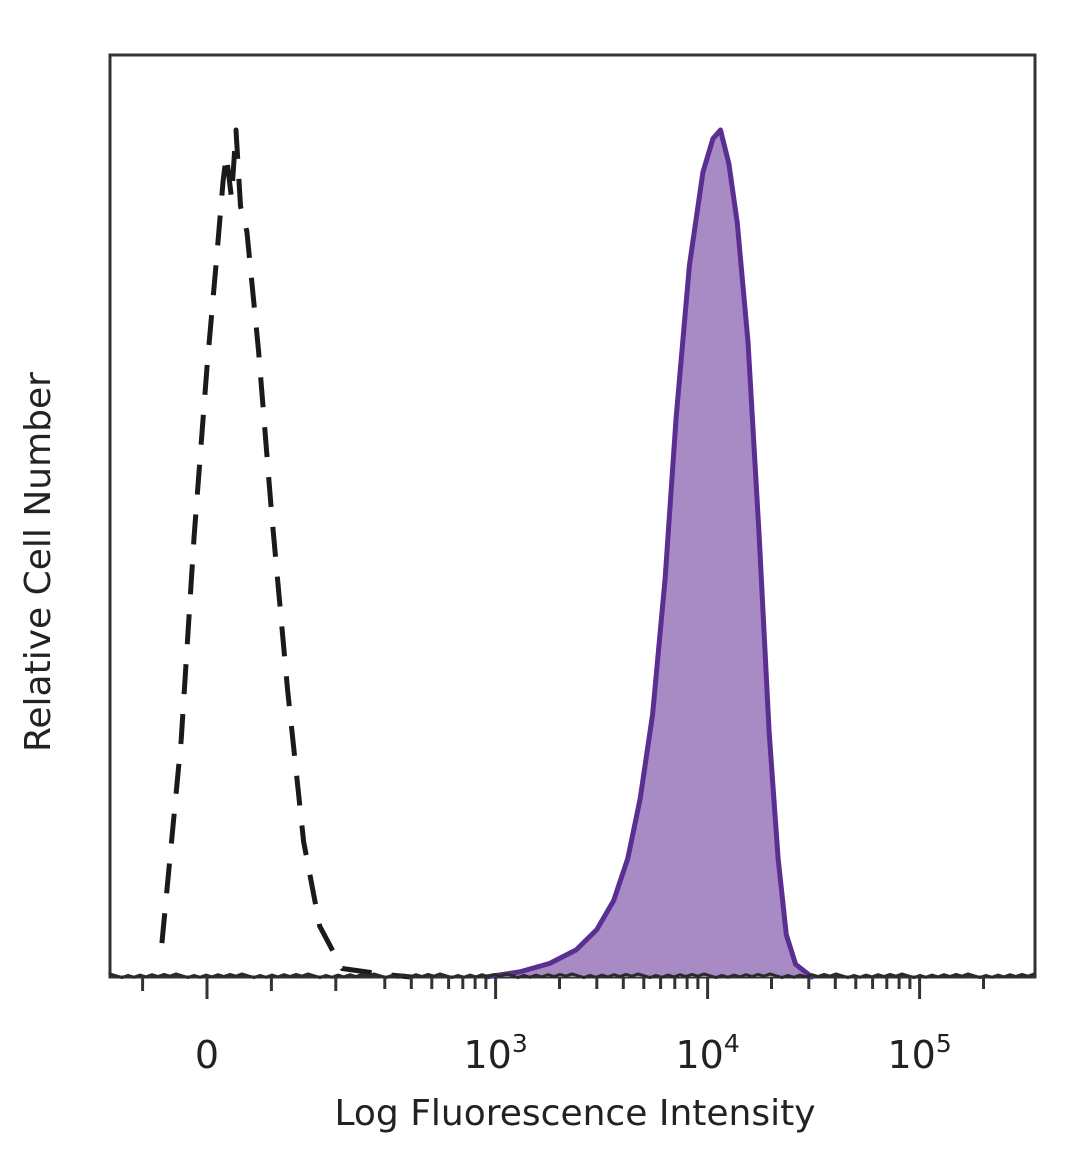 Image resolution: width=1080 pixels, height=1169 pixels. Describe the element at coordinates (563, 988) in the screenshot. I see `x-axis-ticks` at that location.